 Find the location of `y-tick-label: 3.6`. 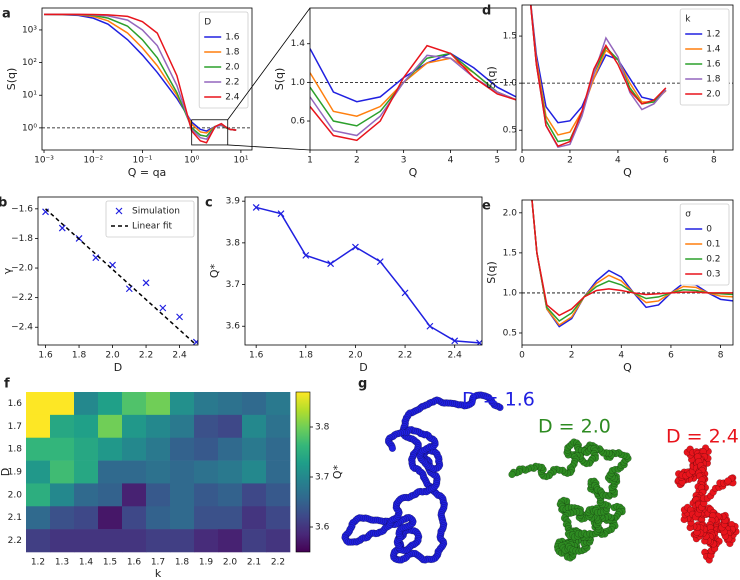

y-tick-label: 3.6 is located at coordinates (233, 327).